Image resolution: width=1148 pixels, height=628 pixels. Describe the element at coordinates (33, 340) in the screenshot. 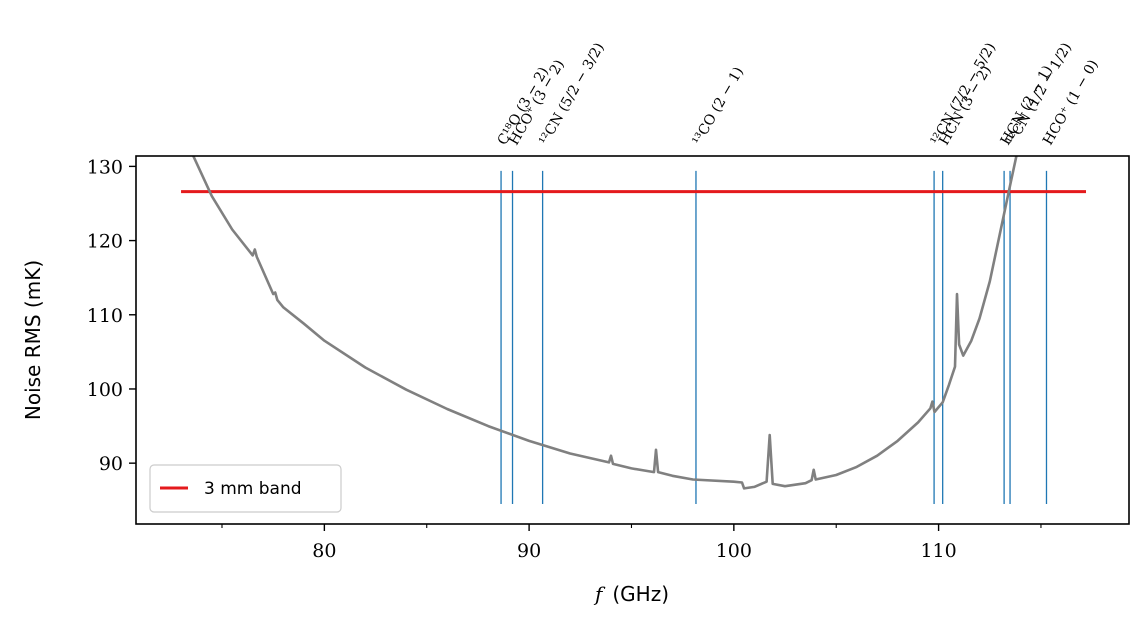

I see `y-axis-label: Noise RMS (mK)` at that location.